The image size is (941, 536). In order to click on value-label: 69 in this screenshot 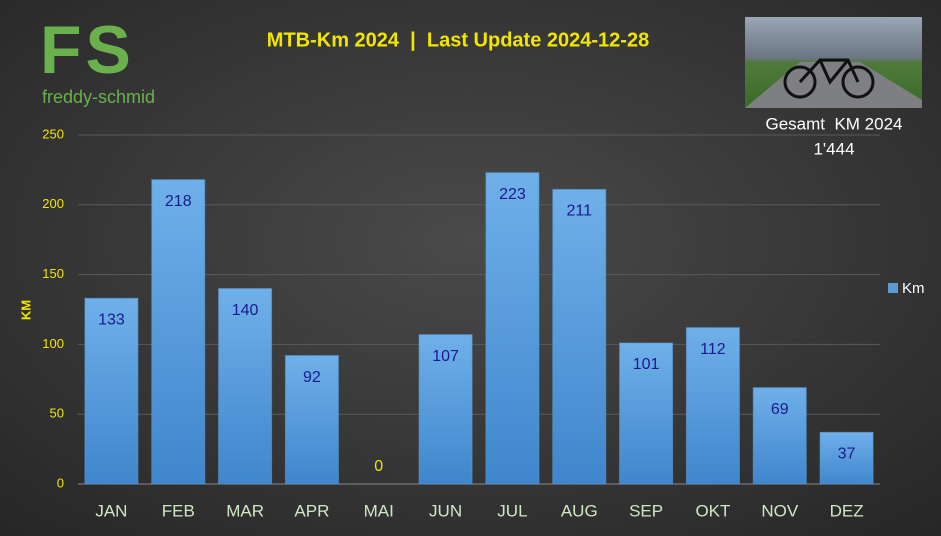, I will do `click(780, 409)`.